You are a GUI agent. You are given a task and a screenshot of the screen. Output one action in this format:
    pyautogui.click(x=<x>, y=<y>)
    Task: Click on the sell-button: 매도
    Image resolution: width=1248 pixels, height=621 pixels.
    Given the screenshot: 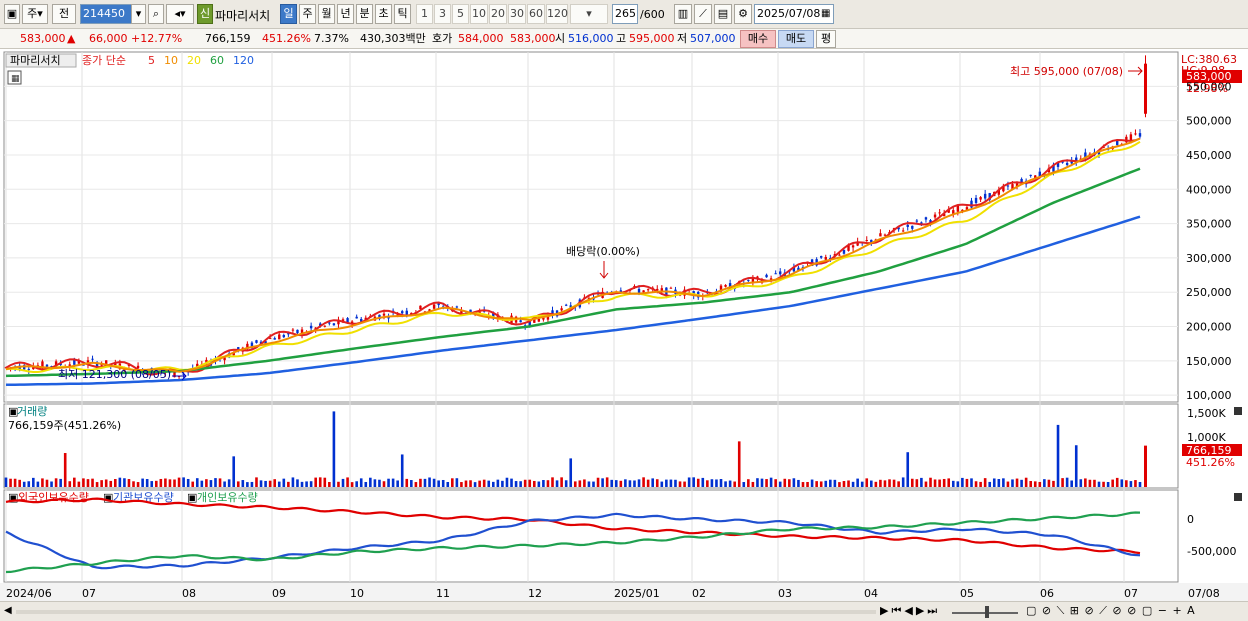 What is the action you would take?
    pyautogui.click(x=796, y=39)
    